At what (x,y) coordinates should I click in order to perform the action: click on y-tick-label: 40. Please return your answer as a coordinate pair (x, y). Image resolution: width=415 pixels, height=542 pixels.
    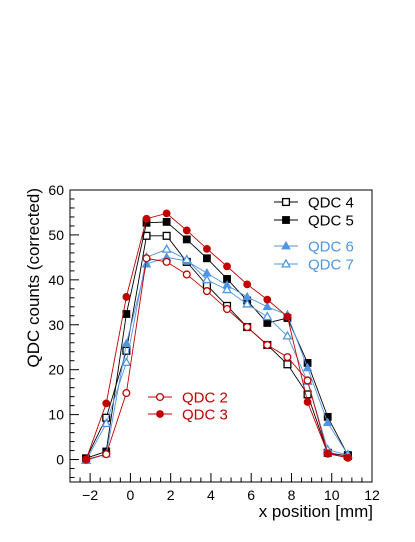
    Looking at the image, I should click on (56, 280).